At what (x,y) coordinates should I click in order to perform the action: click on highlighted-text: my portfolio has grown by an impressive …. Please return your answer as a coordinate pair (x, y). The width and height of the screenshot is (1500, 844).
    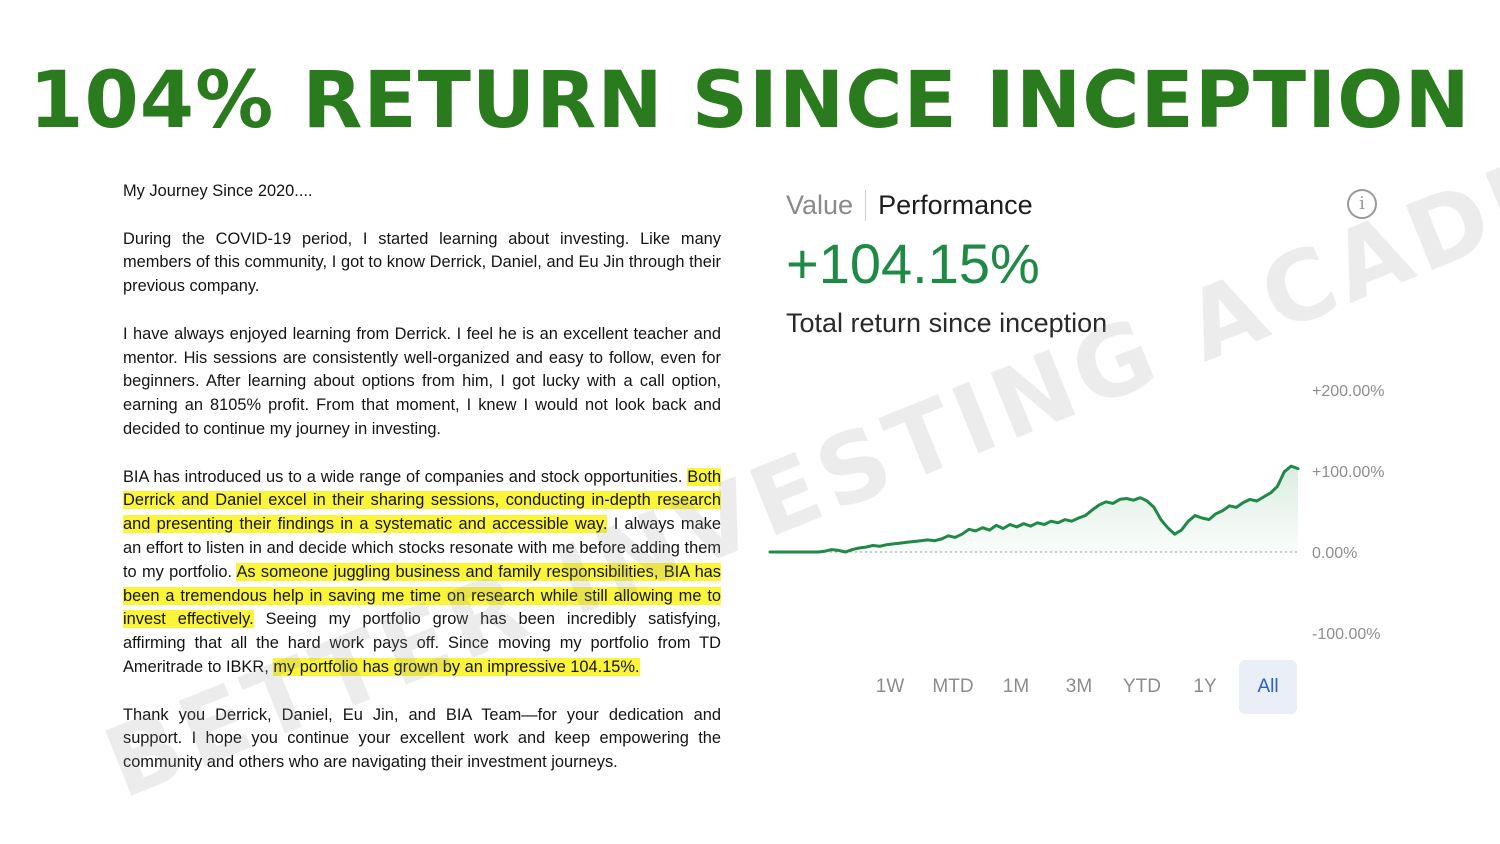
    Looking at the image, I should click on (456, 666).